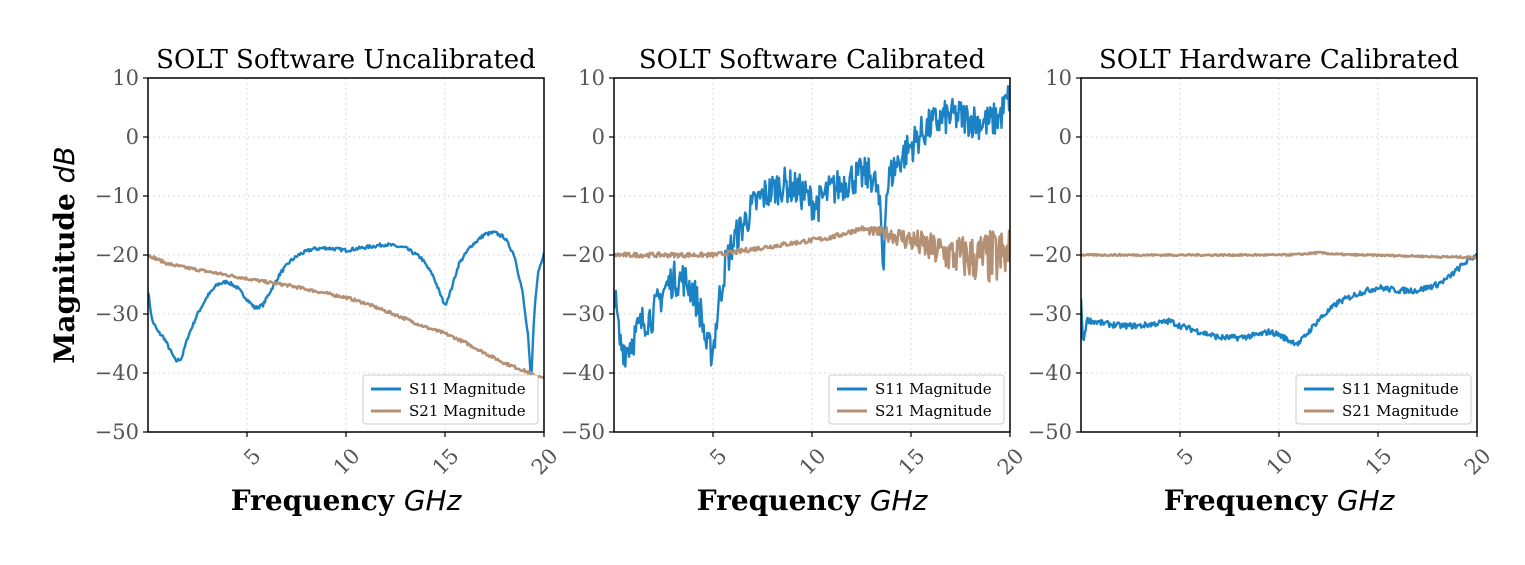 Image resolution: width=1525 pixels, height=565 pixels. Describe the element at coordinates (346, 60) in the screenshot. I see `panel-title: SOLT Software Uncalibrated` at that location.